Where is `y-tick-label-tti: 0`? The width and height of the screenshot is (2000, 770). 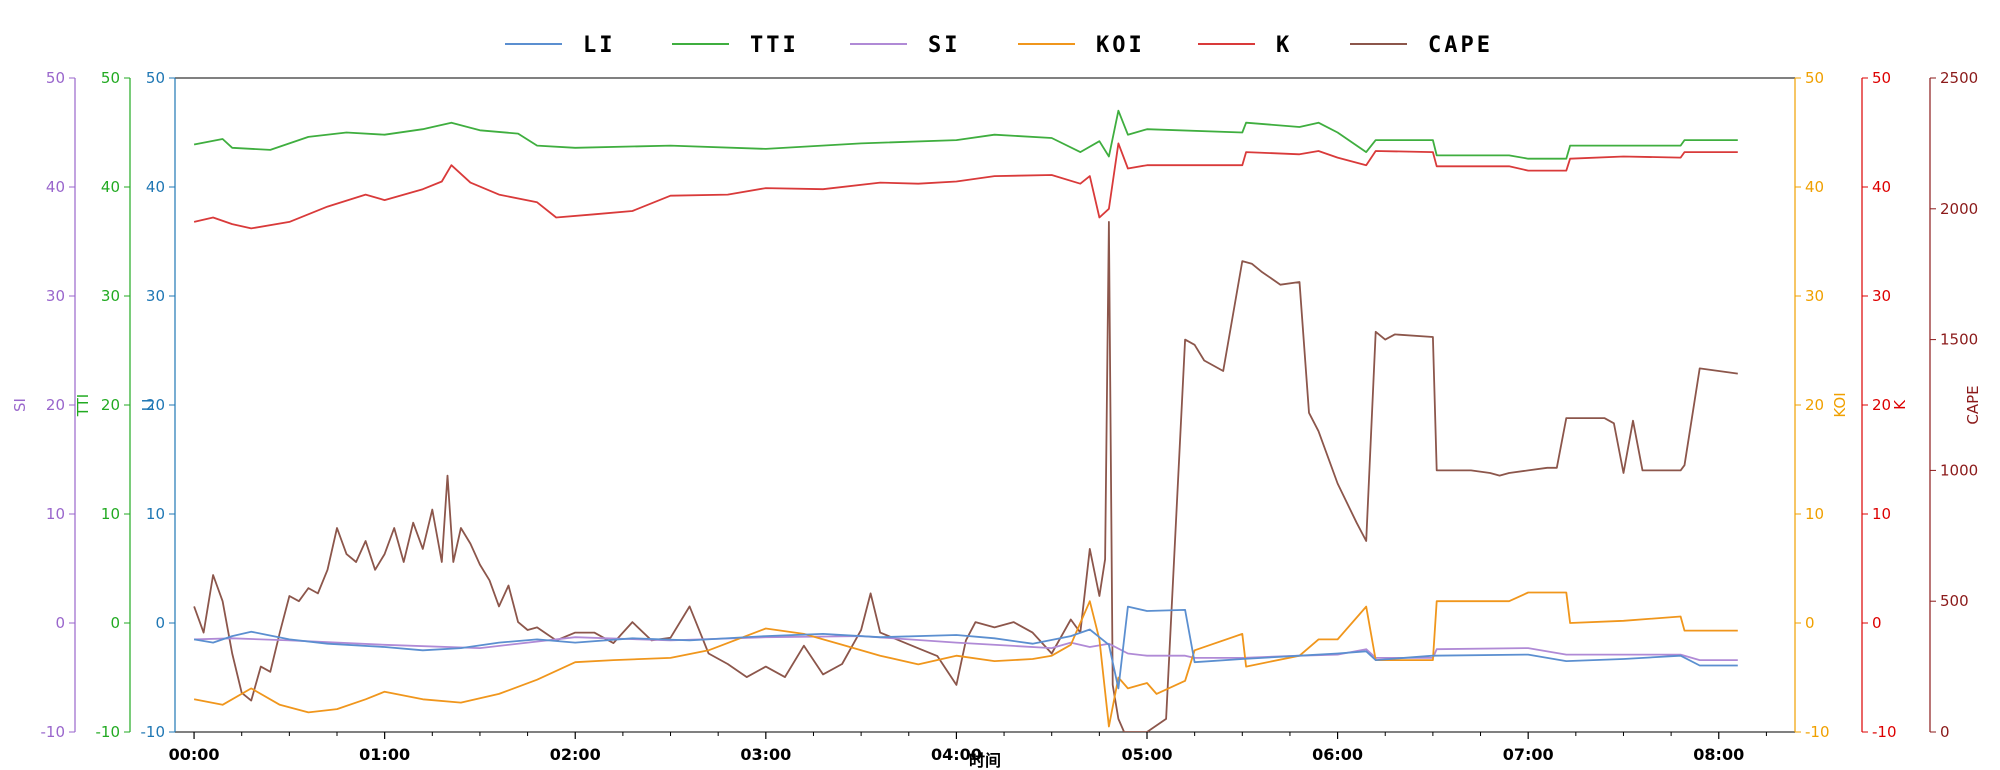
y-tick-label-tti: 0 is located at coordinates (115, 623).